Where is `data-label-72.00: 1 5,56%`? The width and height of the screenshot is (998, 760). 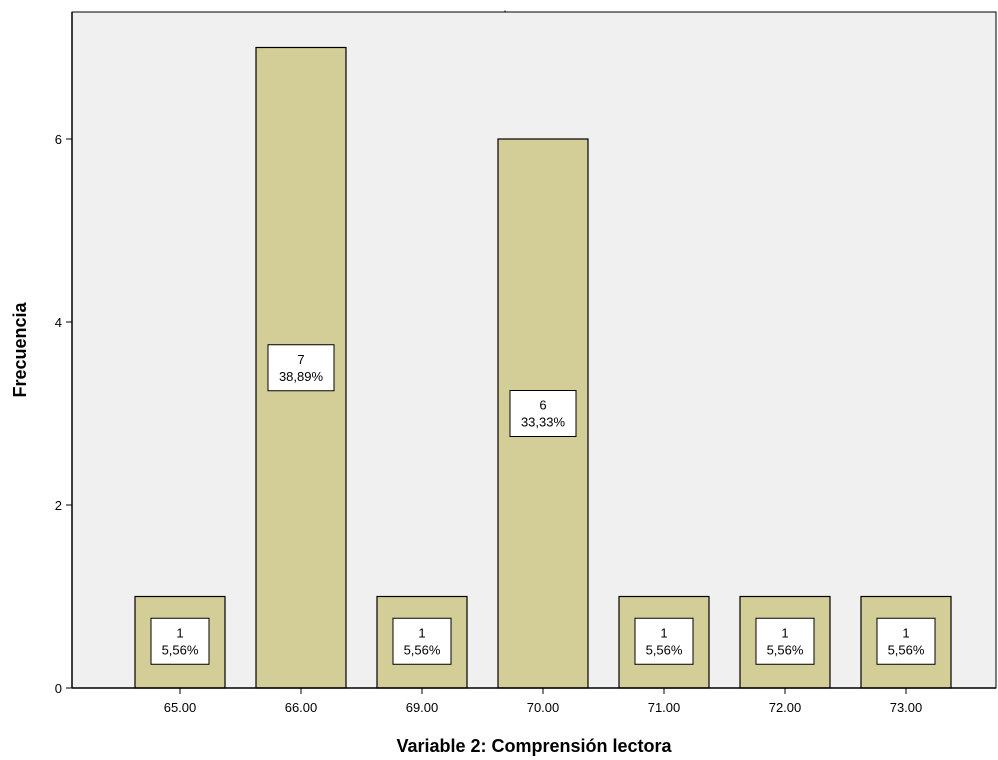 data-label-72.00: 1 5,56% is located at coordinates (785, 641).